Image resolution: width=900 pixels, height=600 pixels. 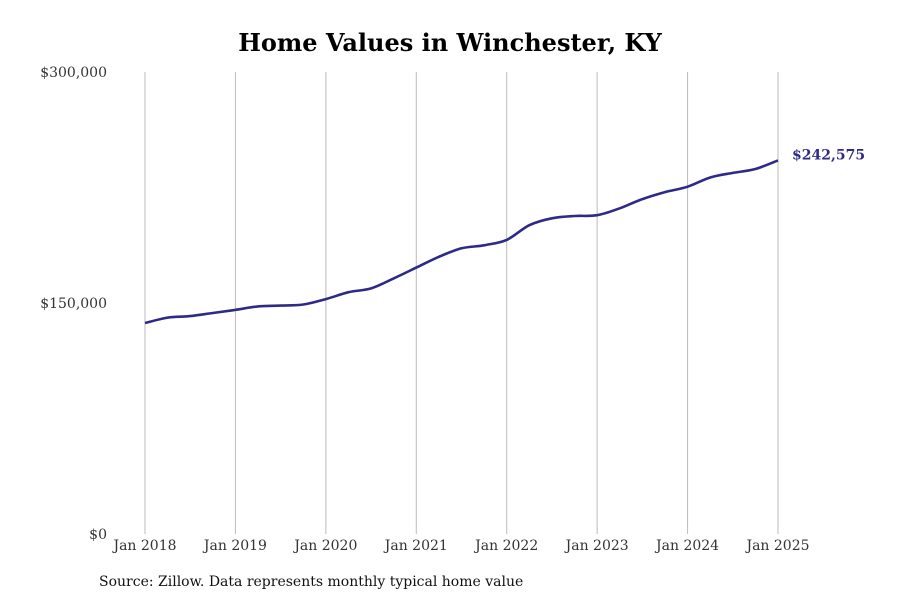 What do you see at coordinates (415, 546) in the screenshot?
I see `x-tick-label: Jan 2021` at bounding box center [415, 546].